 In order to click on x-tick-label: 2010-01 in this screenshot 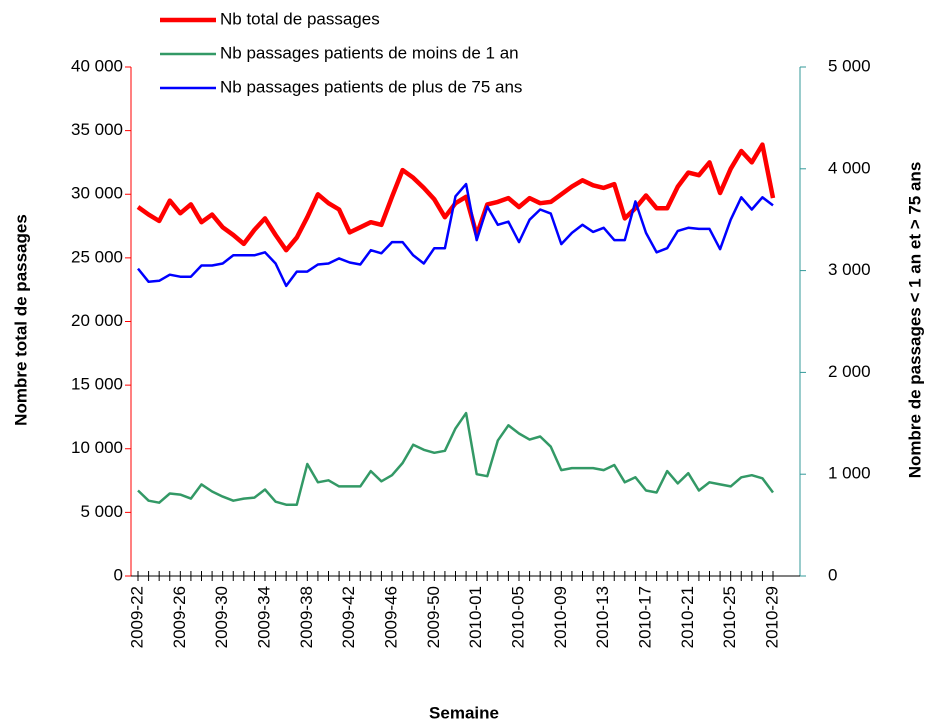, I will do `click(475, 617)`.